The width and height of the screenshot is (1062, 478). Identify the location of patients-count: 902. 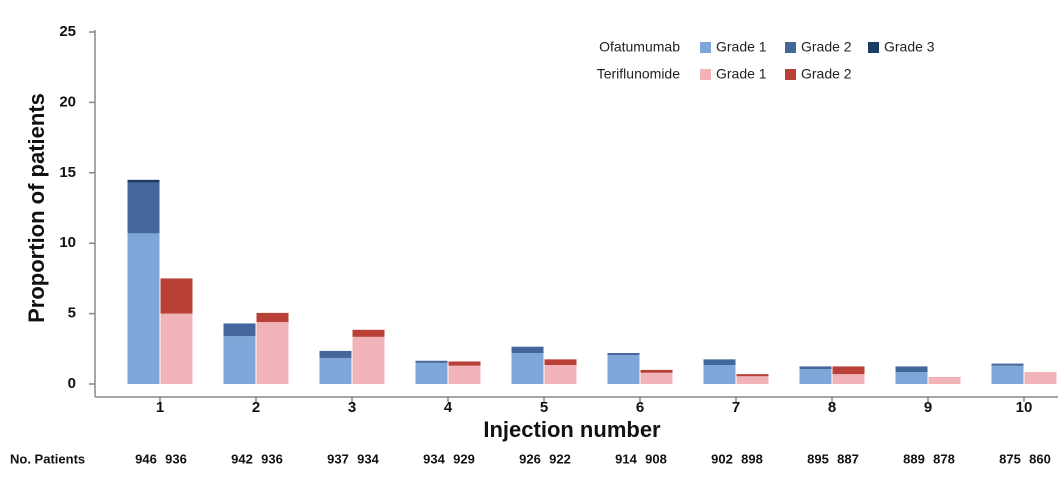
(722, 458).